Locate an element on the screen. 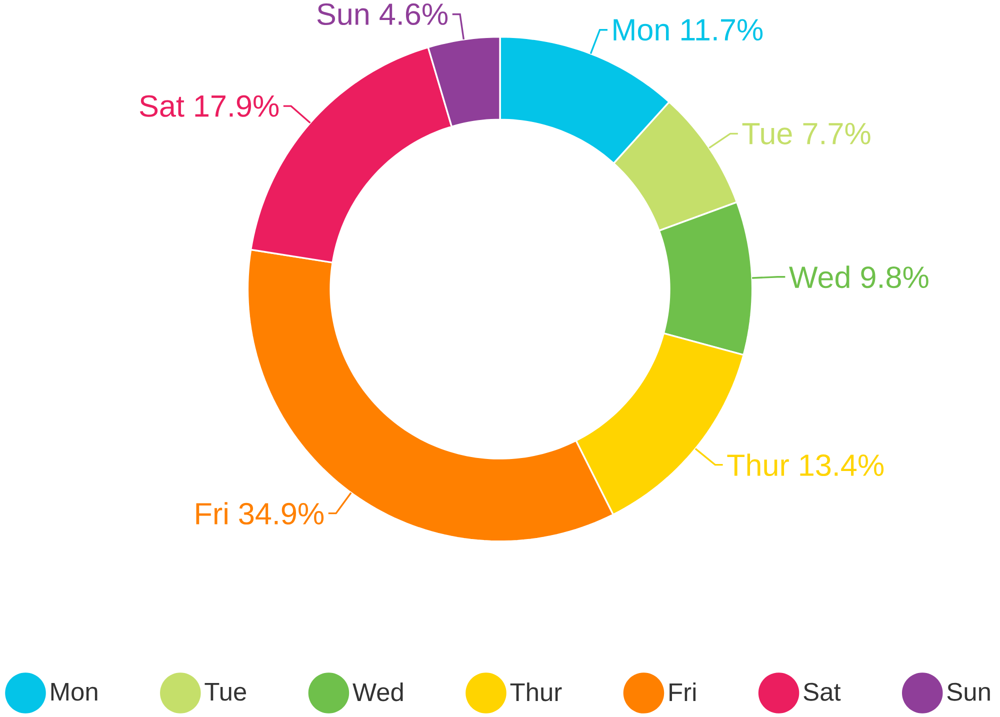  legend-label: Mon is located at coordinates (74, 692).